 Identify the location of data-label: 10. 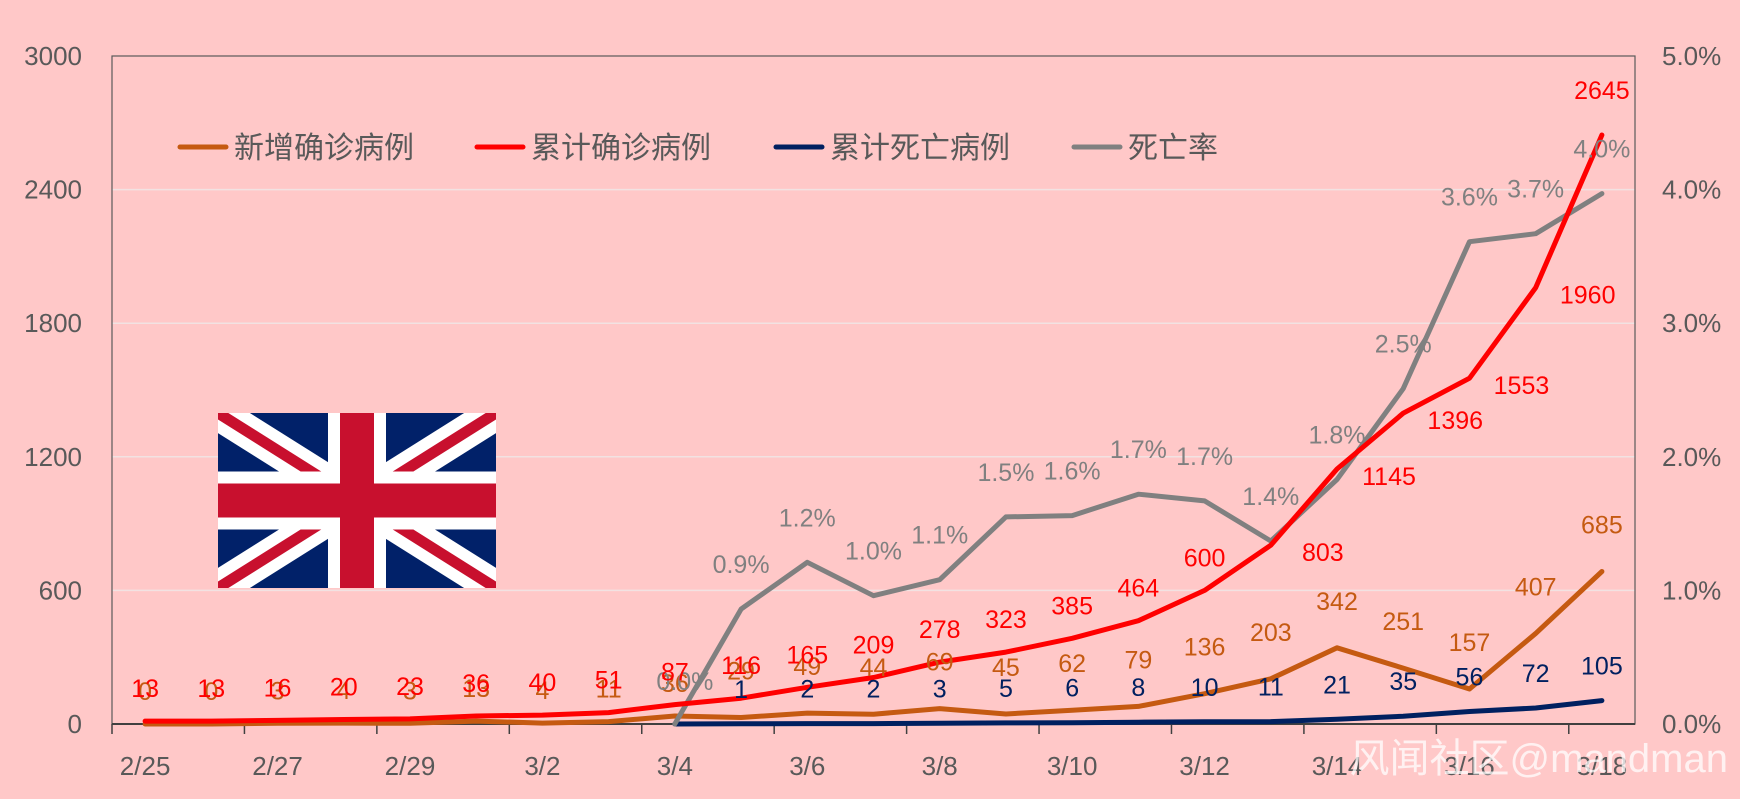
(1205, 688).